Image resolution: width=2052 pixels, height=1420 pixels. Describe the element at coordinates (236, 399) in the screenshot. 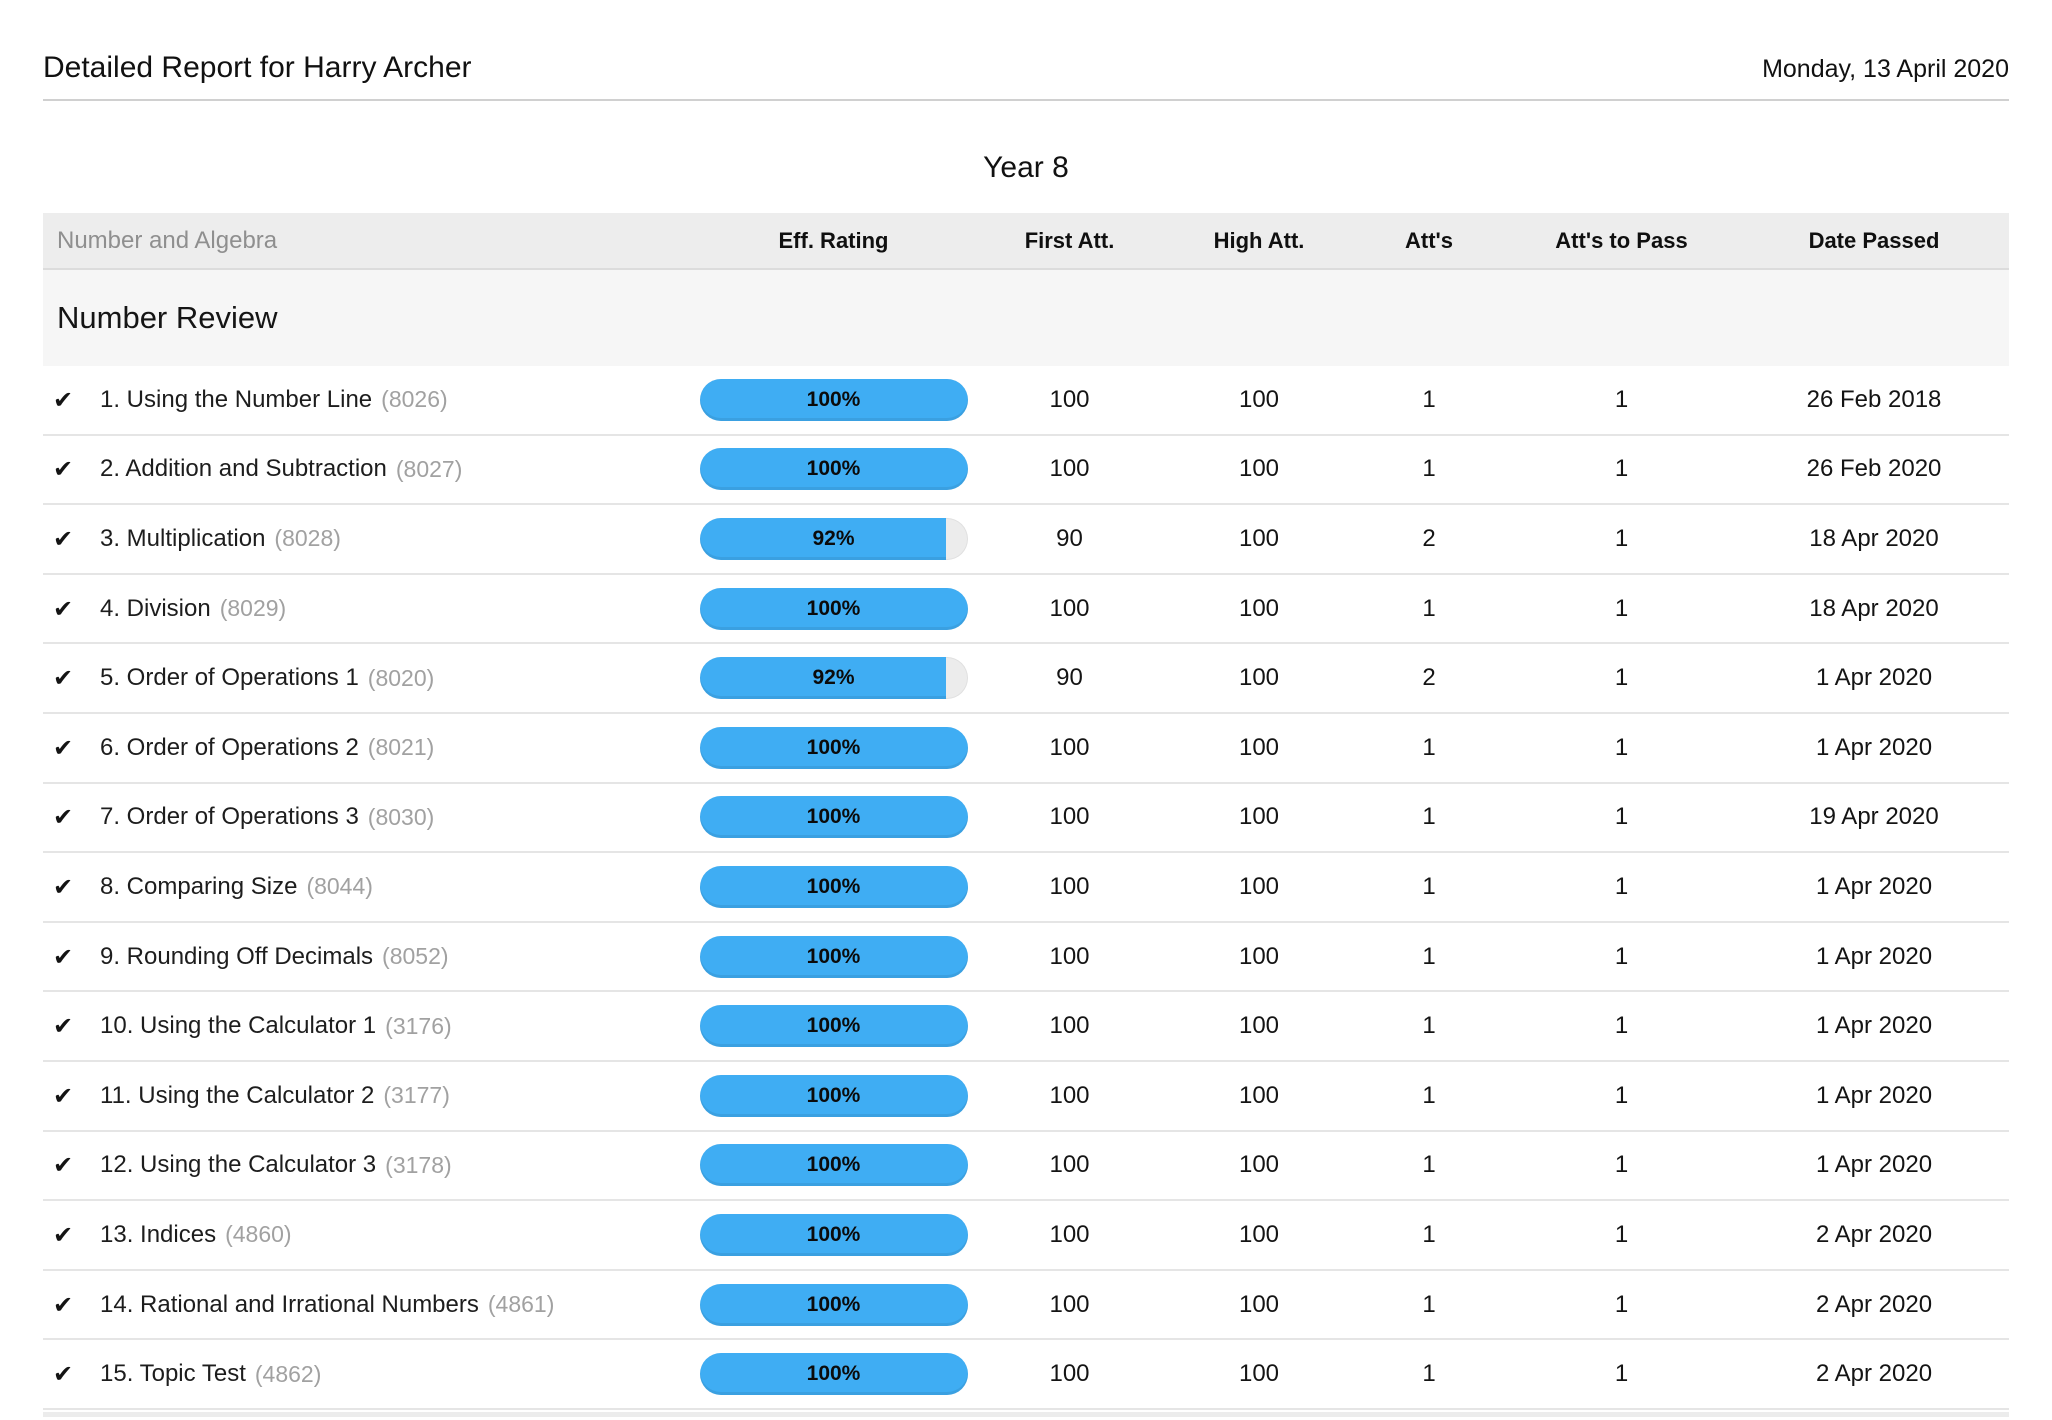

I see `topic-name: 1. Using the Number Line` at that location.